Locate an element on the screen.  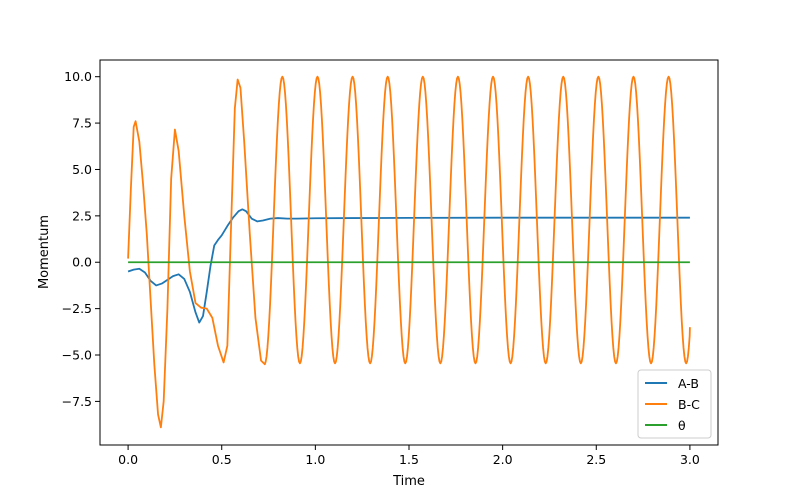
y-tick-label: −5.0 is located at coordinates (77, 355).